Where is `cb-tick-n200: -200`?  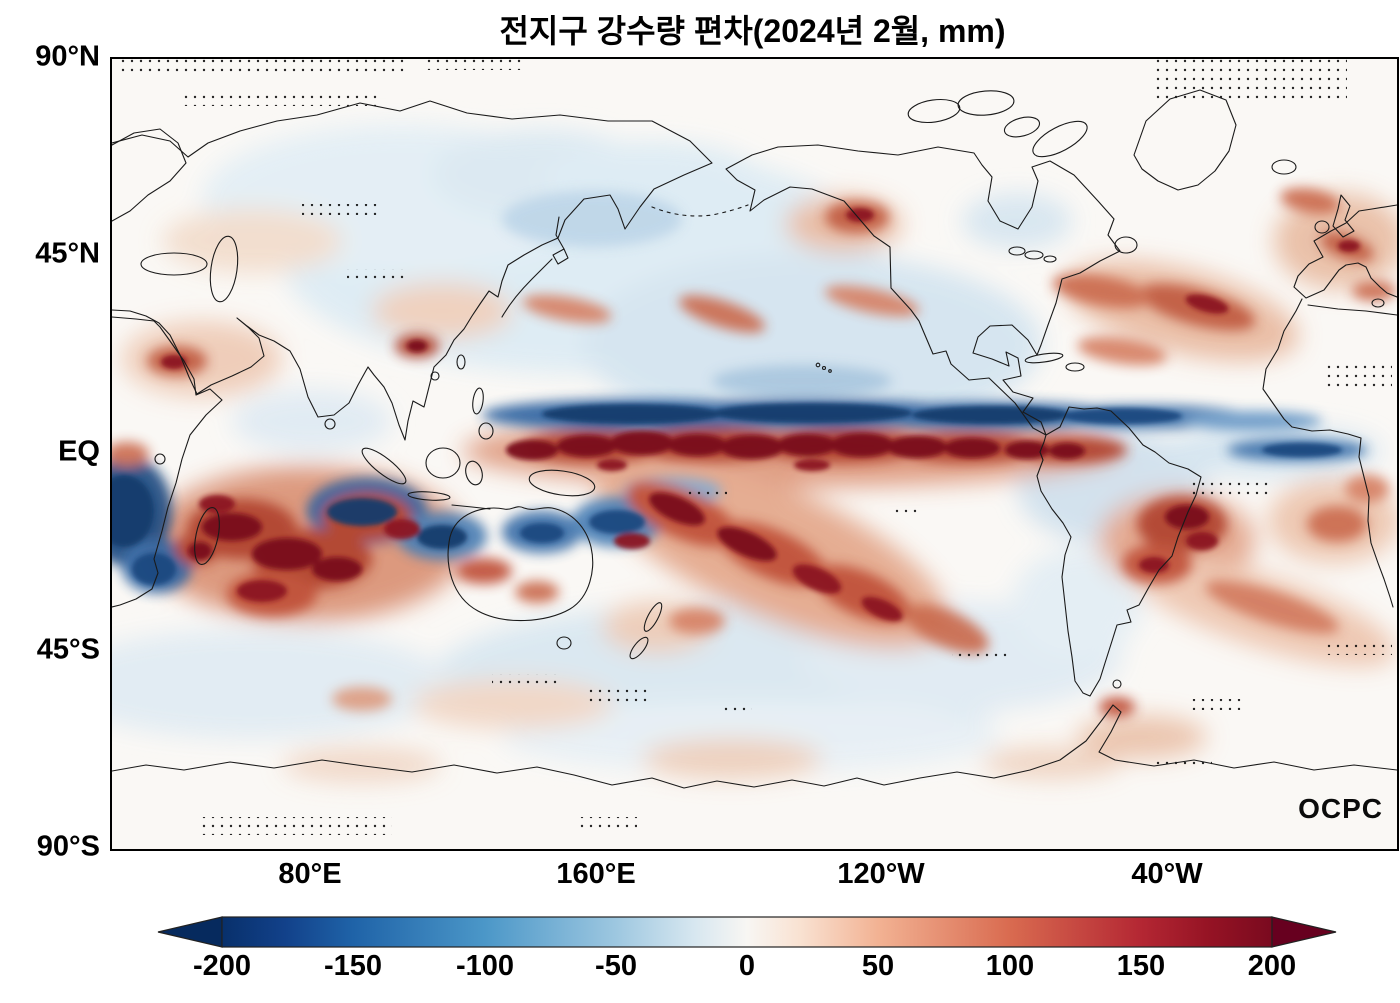
cb-tick-n200: -200 is located at coordinates (222, 966).